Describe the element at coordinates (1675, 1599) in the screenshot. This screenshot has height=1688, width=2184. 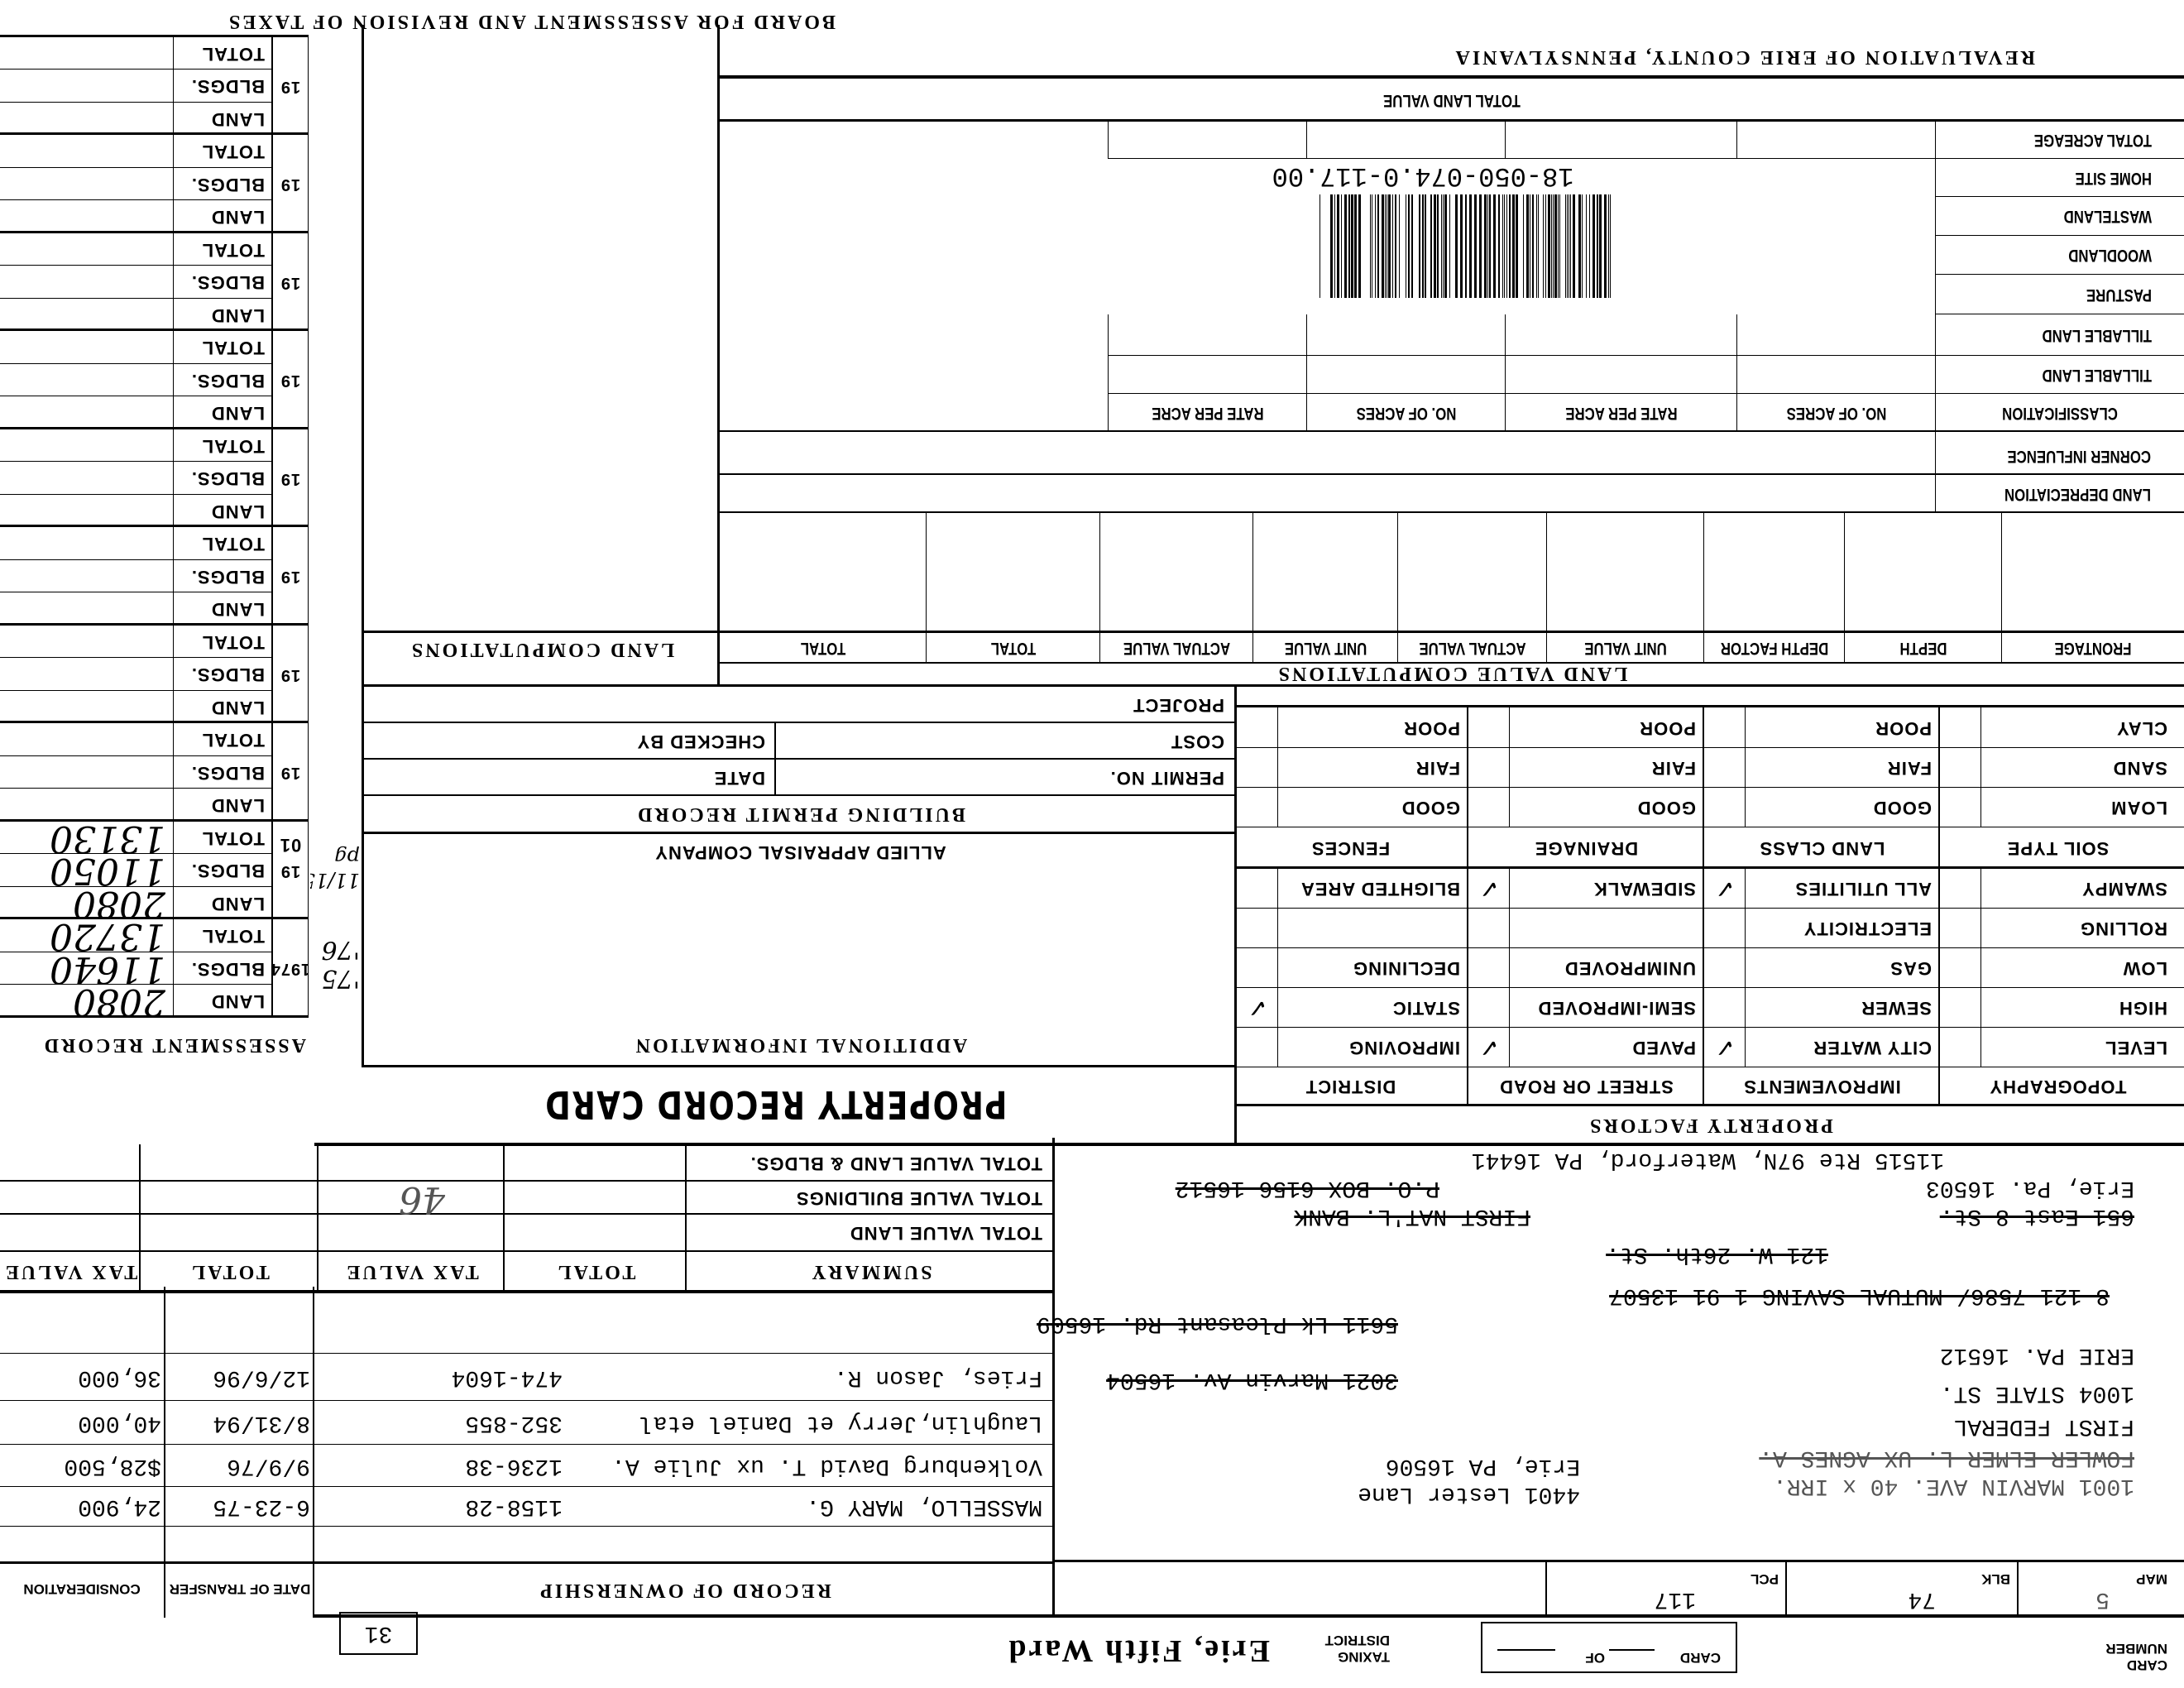
I see `pcl-value: 117` at that location.